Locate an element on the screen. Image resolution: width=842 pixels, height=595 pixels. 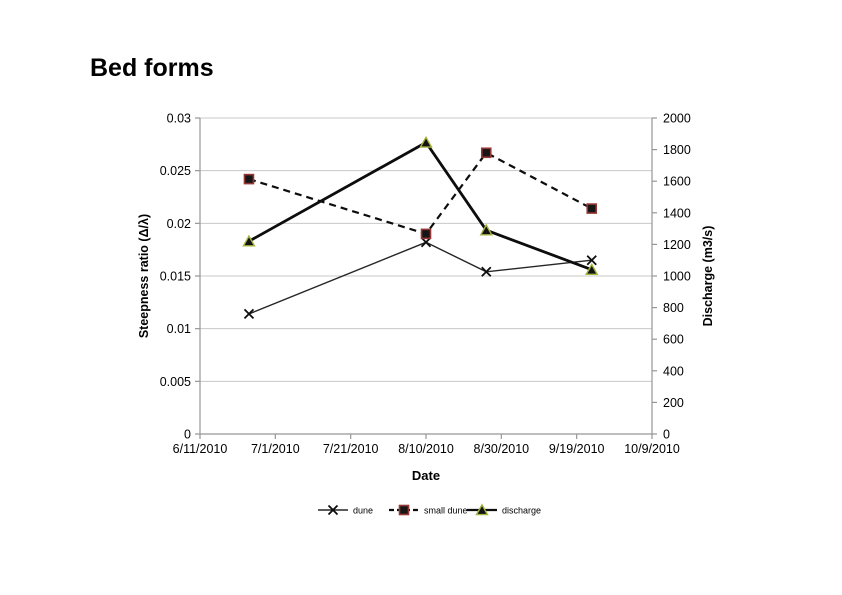
y-right-tick-label: 1600 is located at coordinates (677, 182).